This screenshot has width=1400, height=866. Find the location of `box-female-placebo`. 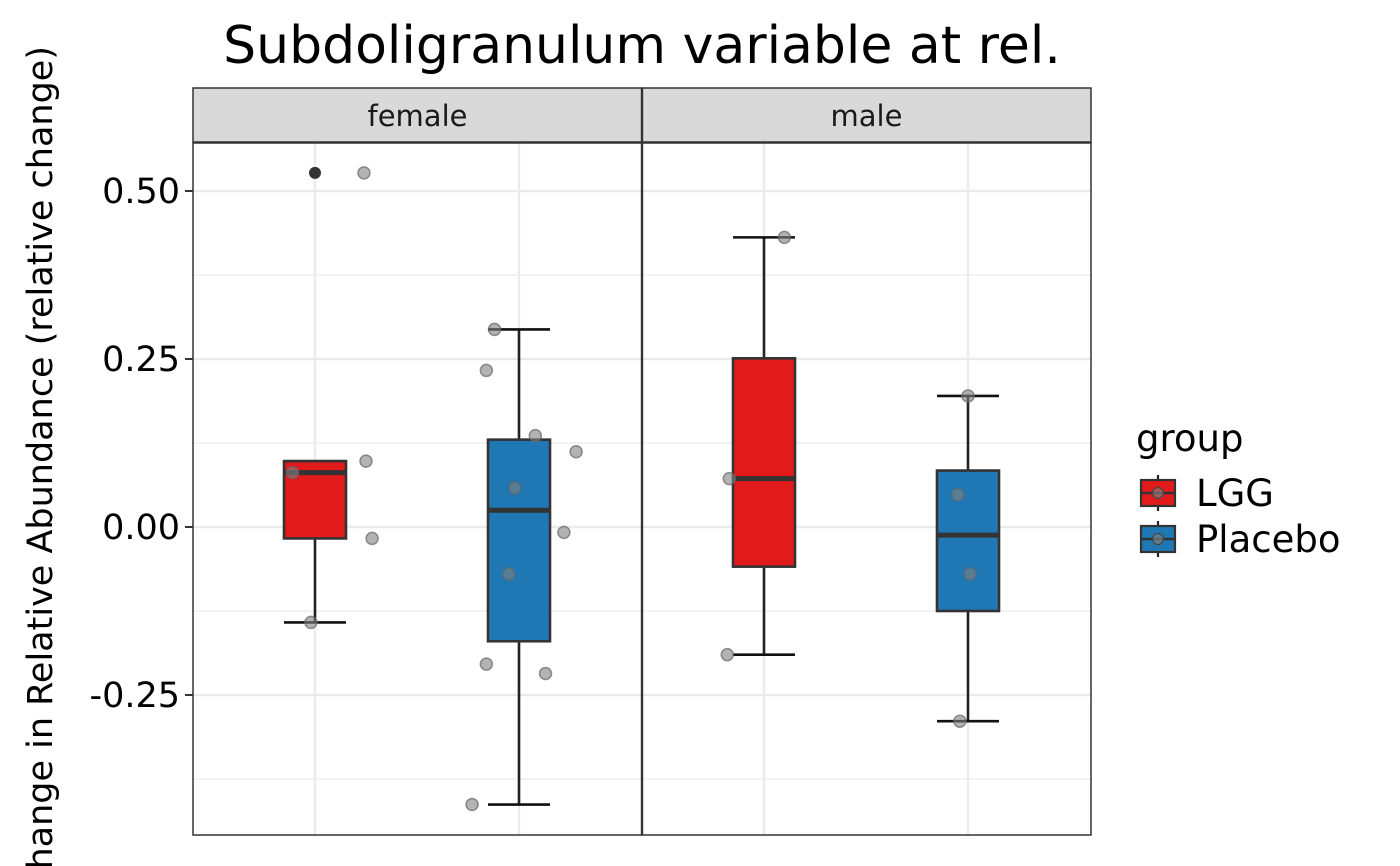

box-female-placebo is located at coordinates (519, 540).